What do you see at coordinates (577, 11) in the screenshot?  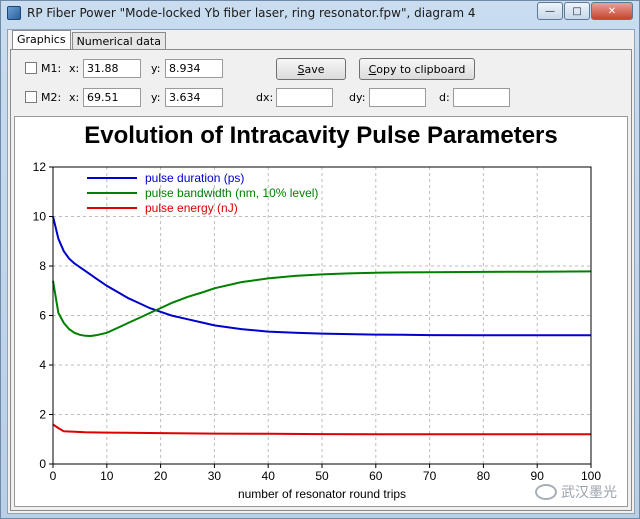 I see `maximize-button: □` at bounding box center [577, 11].